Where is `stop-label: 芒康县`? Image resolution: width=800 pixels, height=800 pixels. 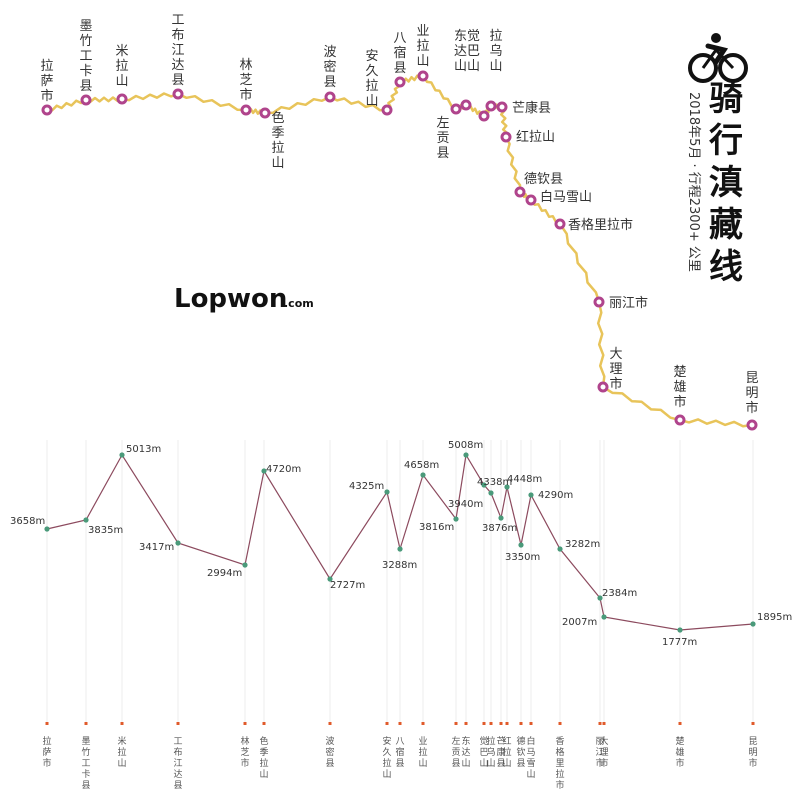 stop-label: 芒康县 is located at coordinates (531, 108).